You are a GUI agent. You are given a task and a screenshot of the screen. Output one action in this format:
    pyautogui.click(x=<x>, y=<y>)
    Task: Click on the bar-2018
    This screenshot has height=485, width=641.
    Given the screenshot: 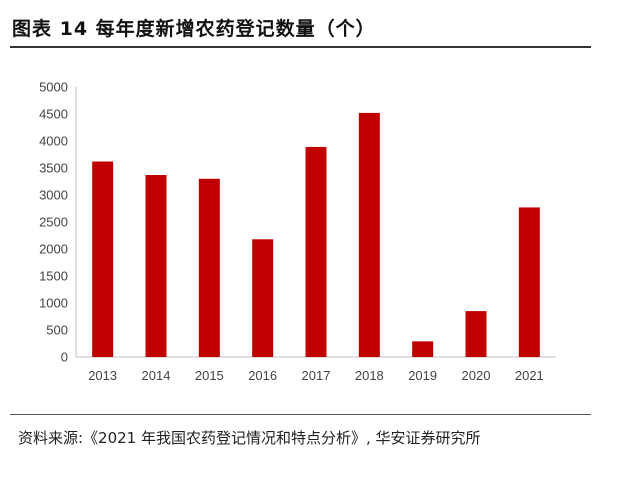 What is the action you would take?
    pyautogui.click(x=369, y=234)
    